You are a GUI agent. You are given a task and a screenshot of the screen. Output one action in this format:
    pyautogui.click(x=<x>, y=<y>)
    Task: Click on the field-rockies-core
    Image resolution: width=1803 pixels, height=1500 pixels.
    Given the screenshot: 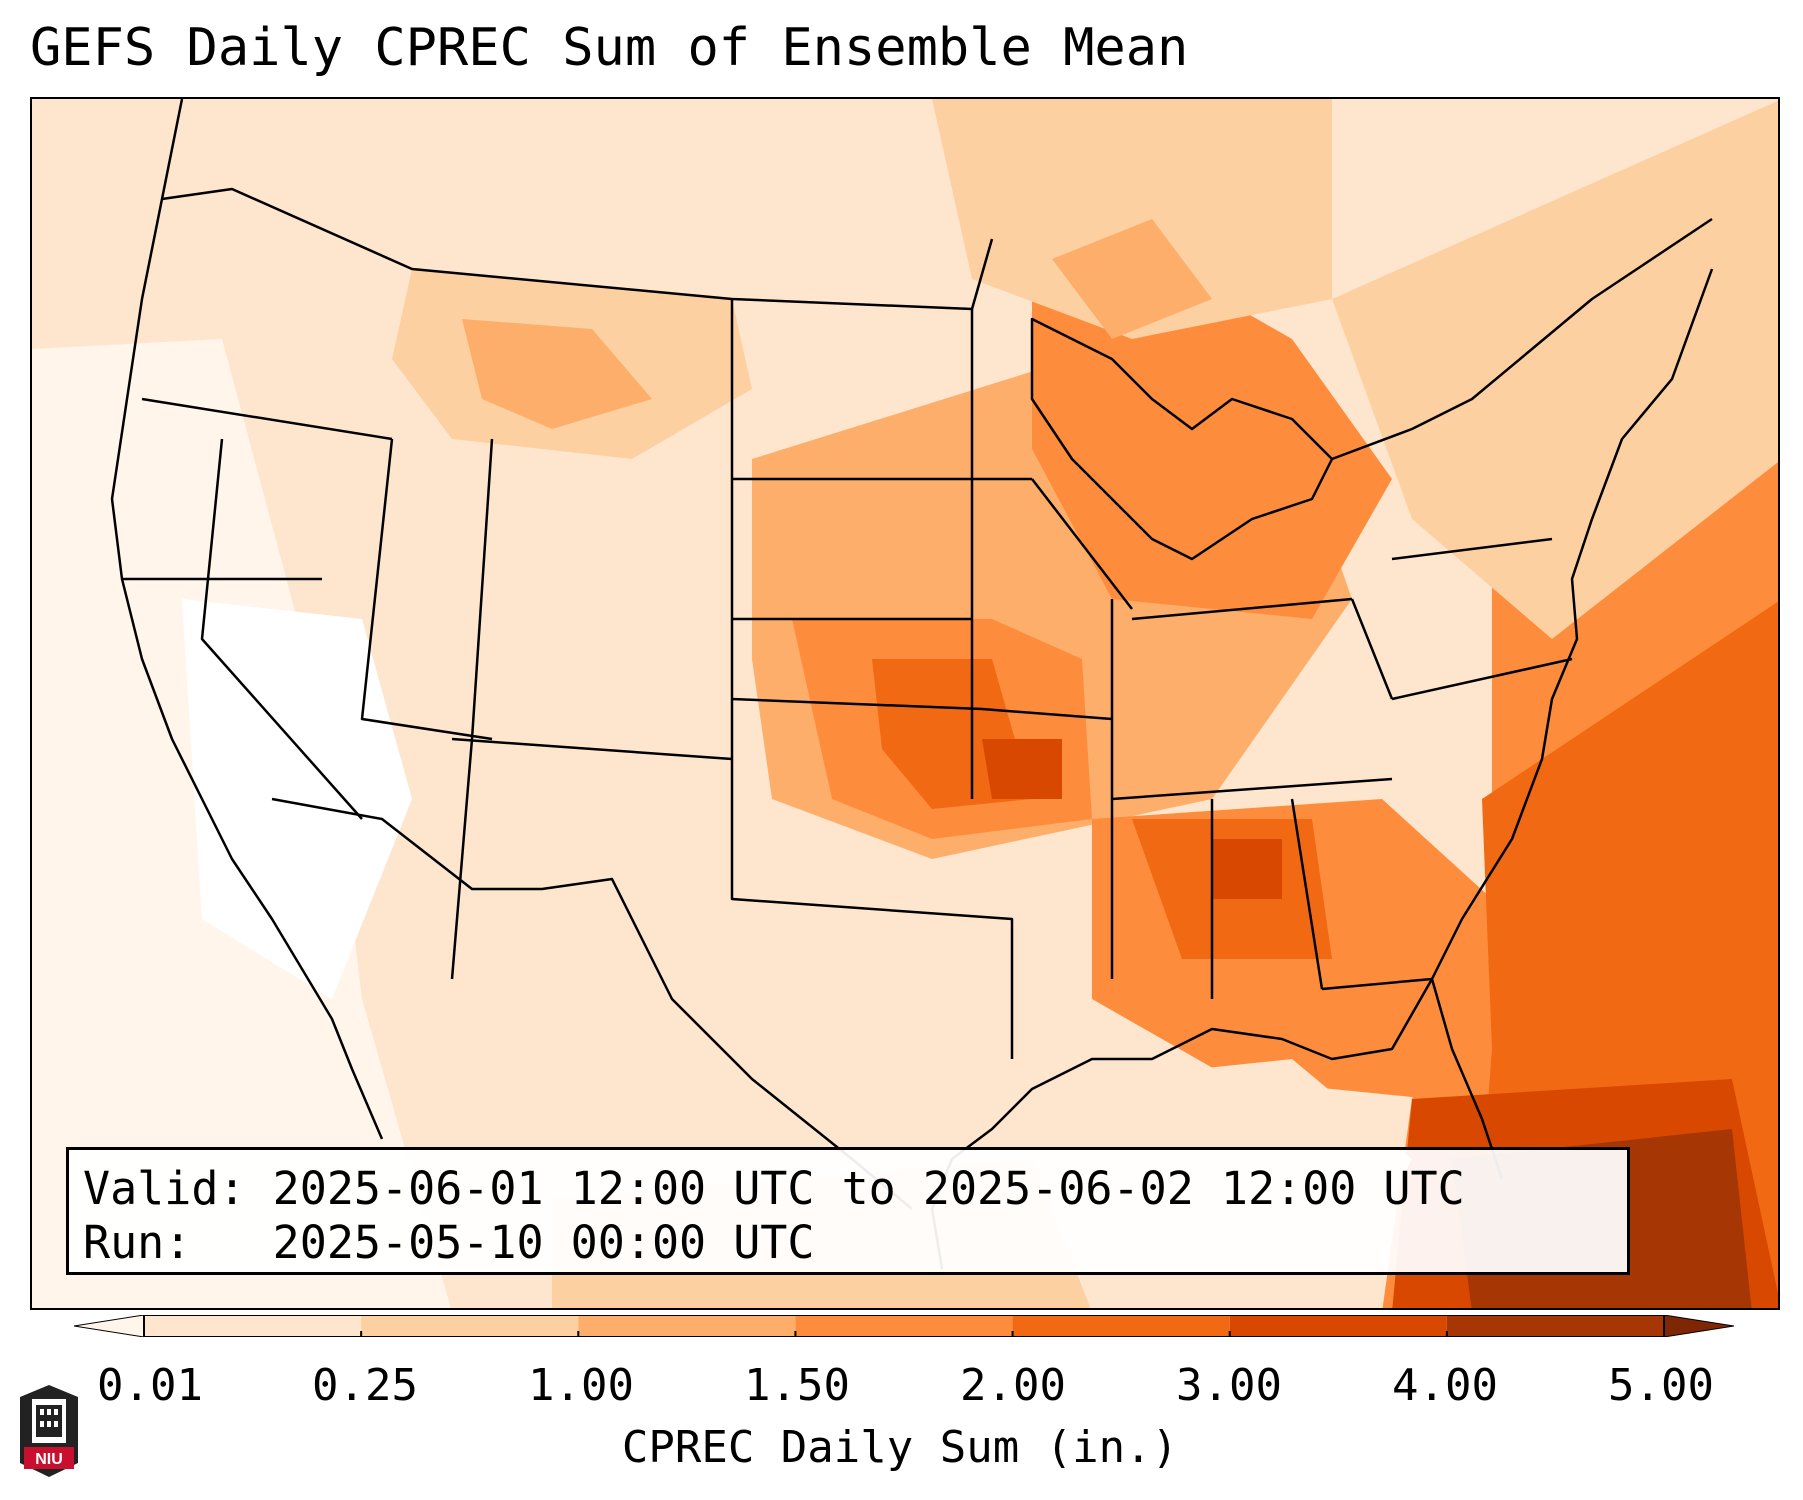 What is the action you would take?
    pyautogui.click(x=557, y=374)
    